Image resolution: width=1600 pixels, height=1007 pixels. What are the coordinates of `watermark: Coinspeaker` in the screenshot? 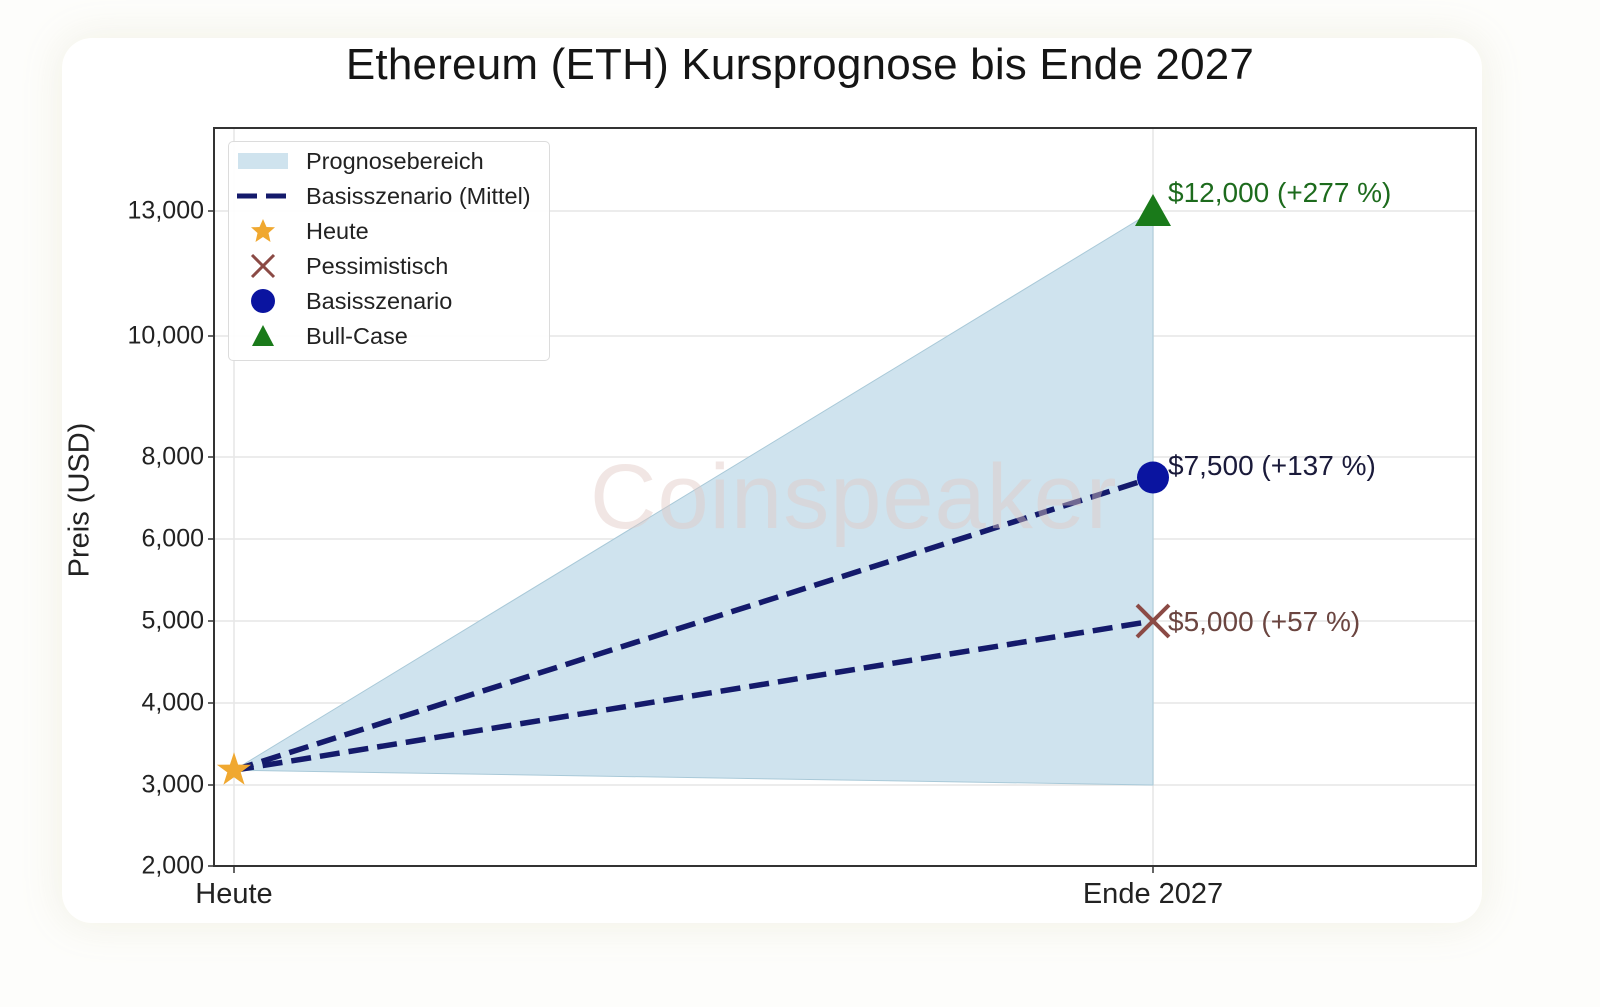 It's located at (854, 497).